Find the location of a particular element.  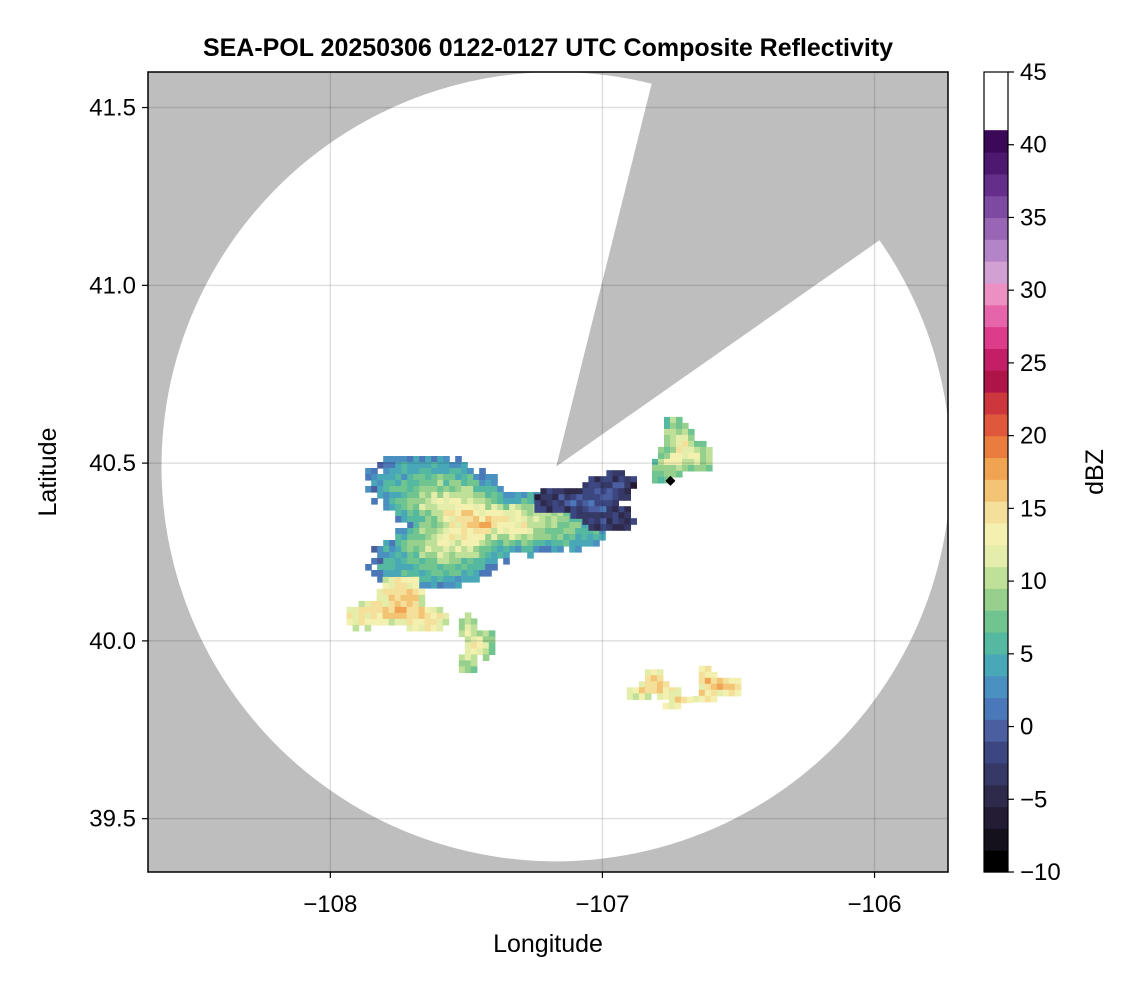

echo-southeast-cell-c is located at coordinates (678, 700).